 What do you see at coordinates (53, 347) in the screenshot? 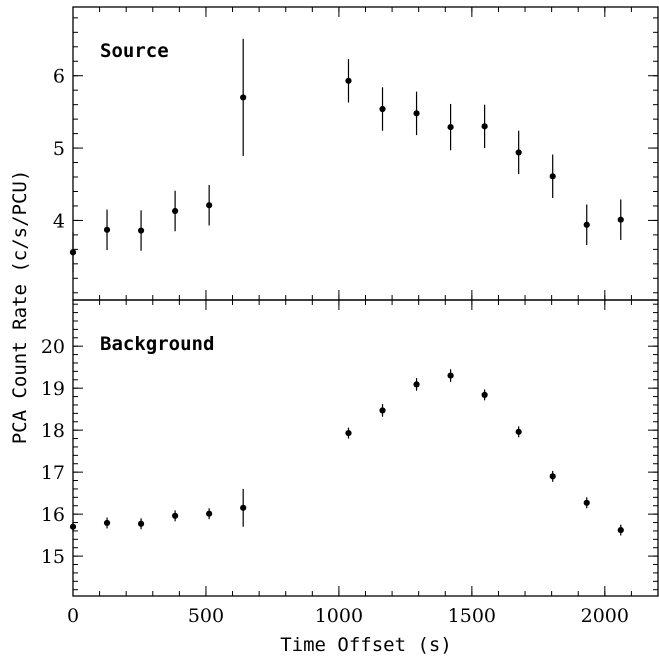
I see `background-y-tick-label: 20` at bounding box center [53, 347].